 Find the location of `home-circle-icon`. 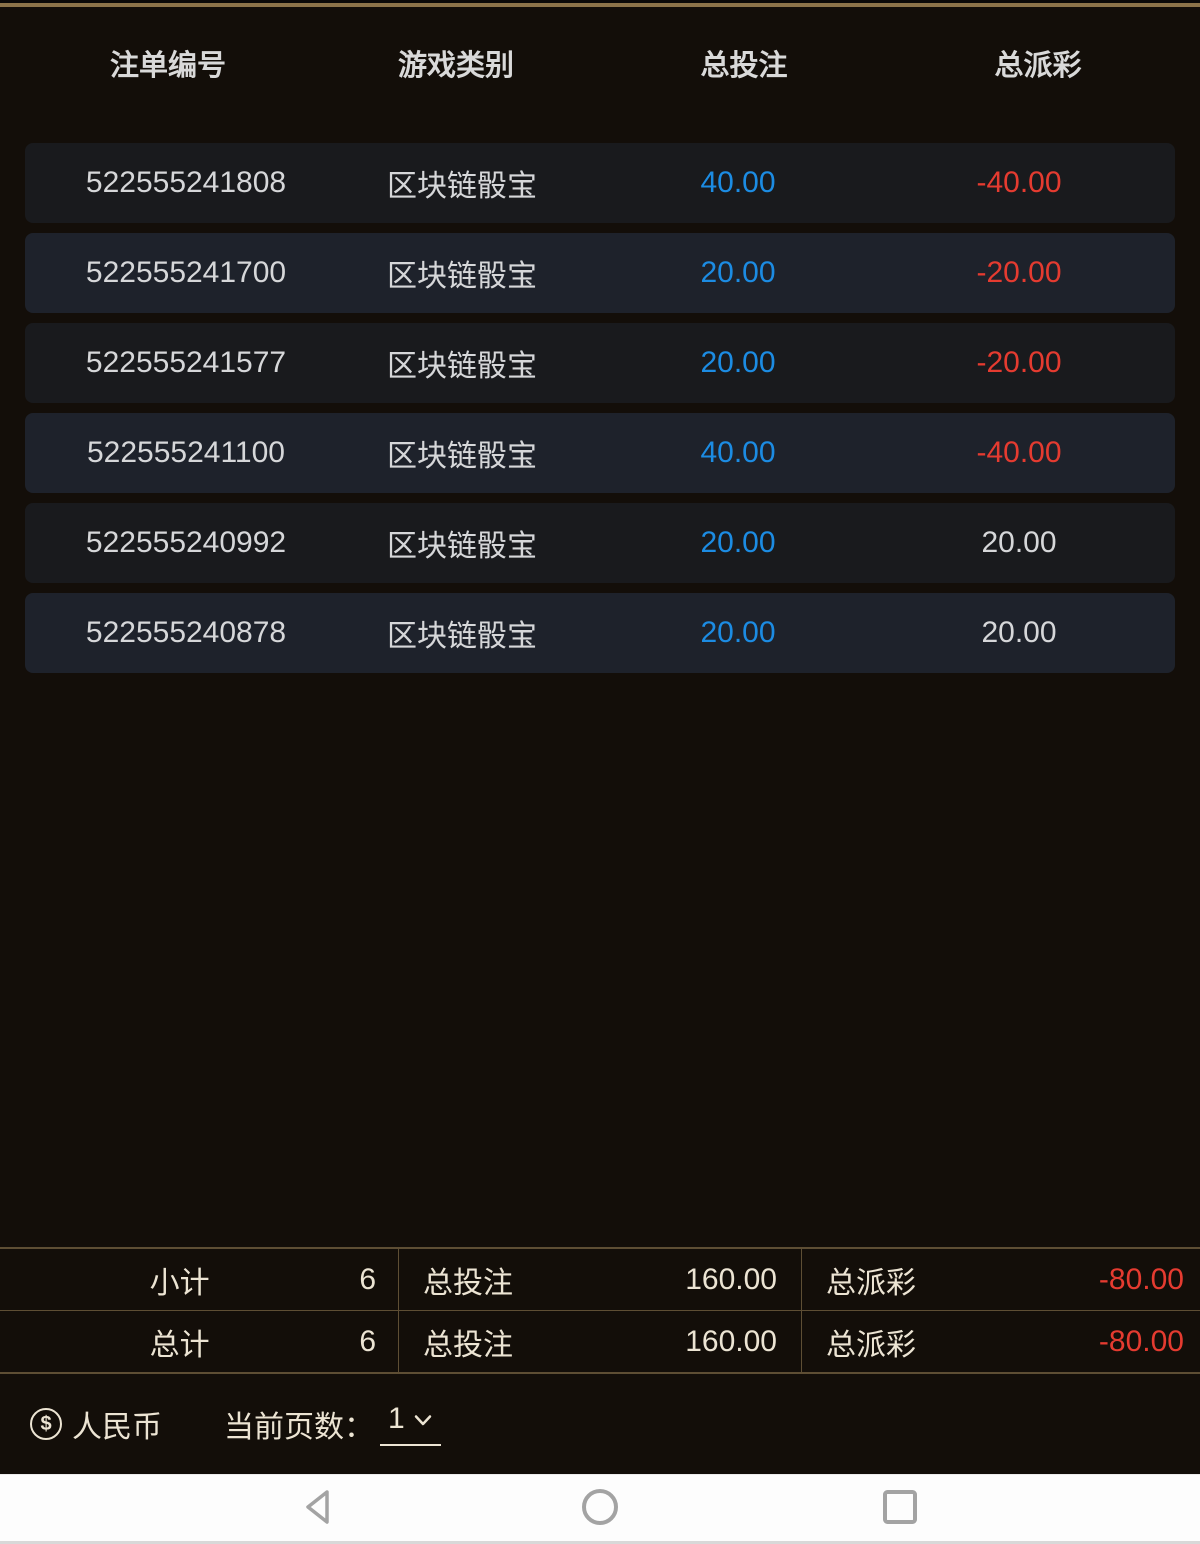

home-circle-icon is located at coordinates (600, 1506).